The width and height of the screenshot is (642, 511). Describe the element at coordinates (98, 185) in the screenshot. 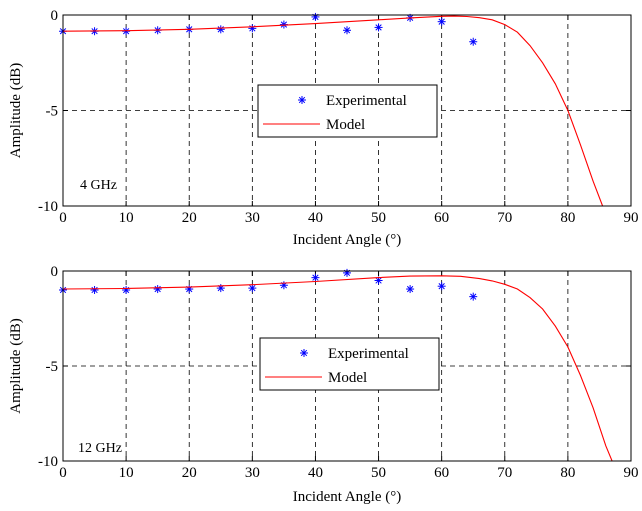

I see `frequency-annotation: 4 GHz` at that location.